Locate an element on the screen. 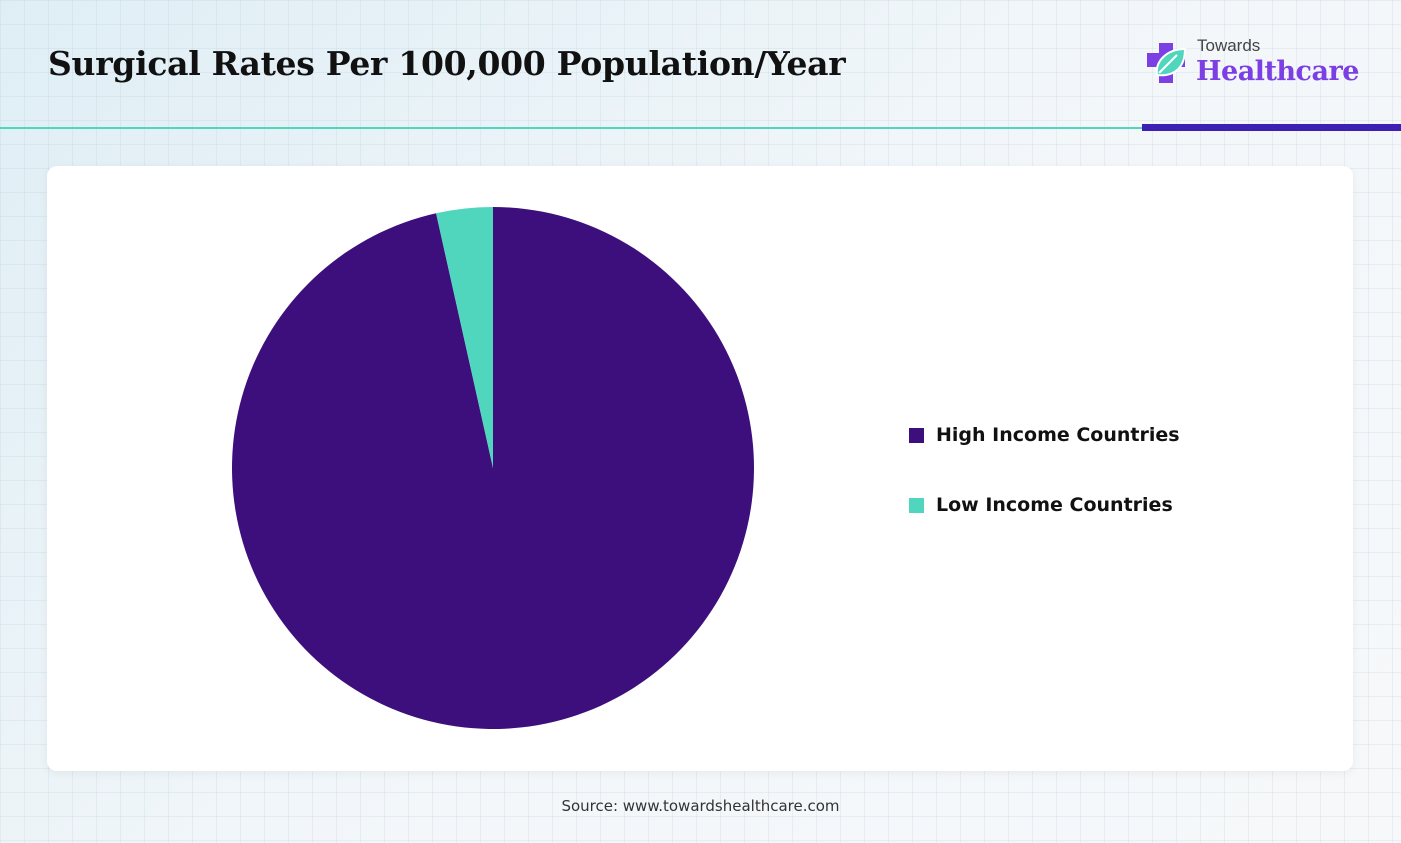 The width and height of the screenshot is (1401, 843). logo-healthcare-text: Healthcare is located at coordinates (1277, 71).